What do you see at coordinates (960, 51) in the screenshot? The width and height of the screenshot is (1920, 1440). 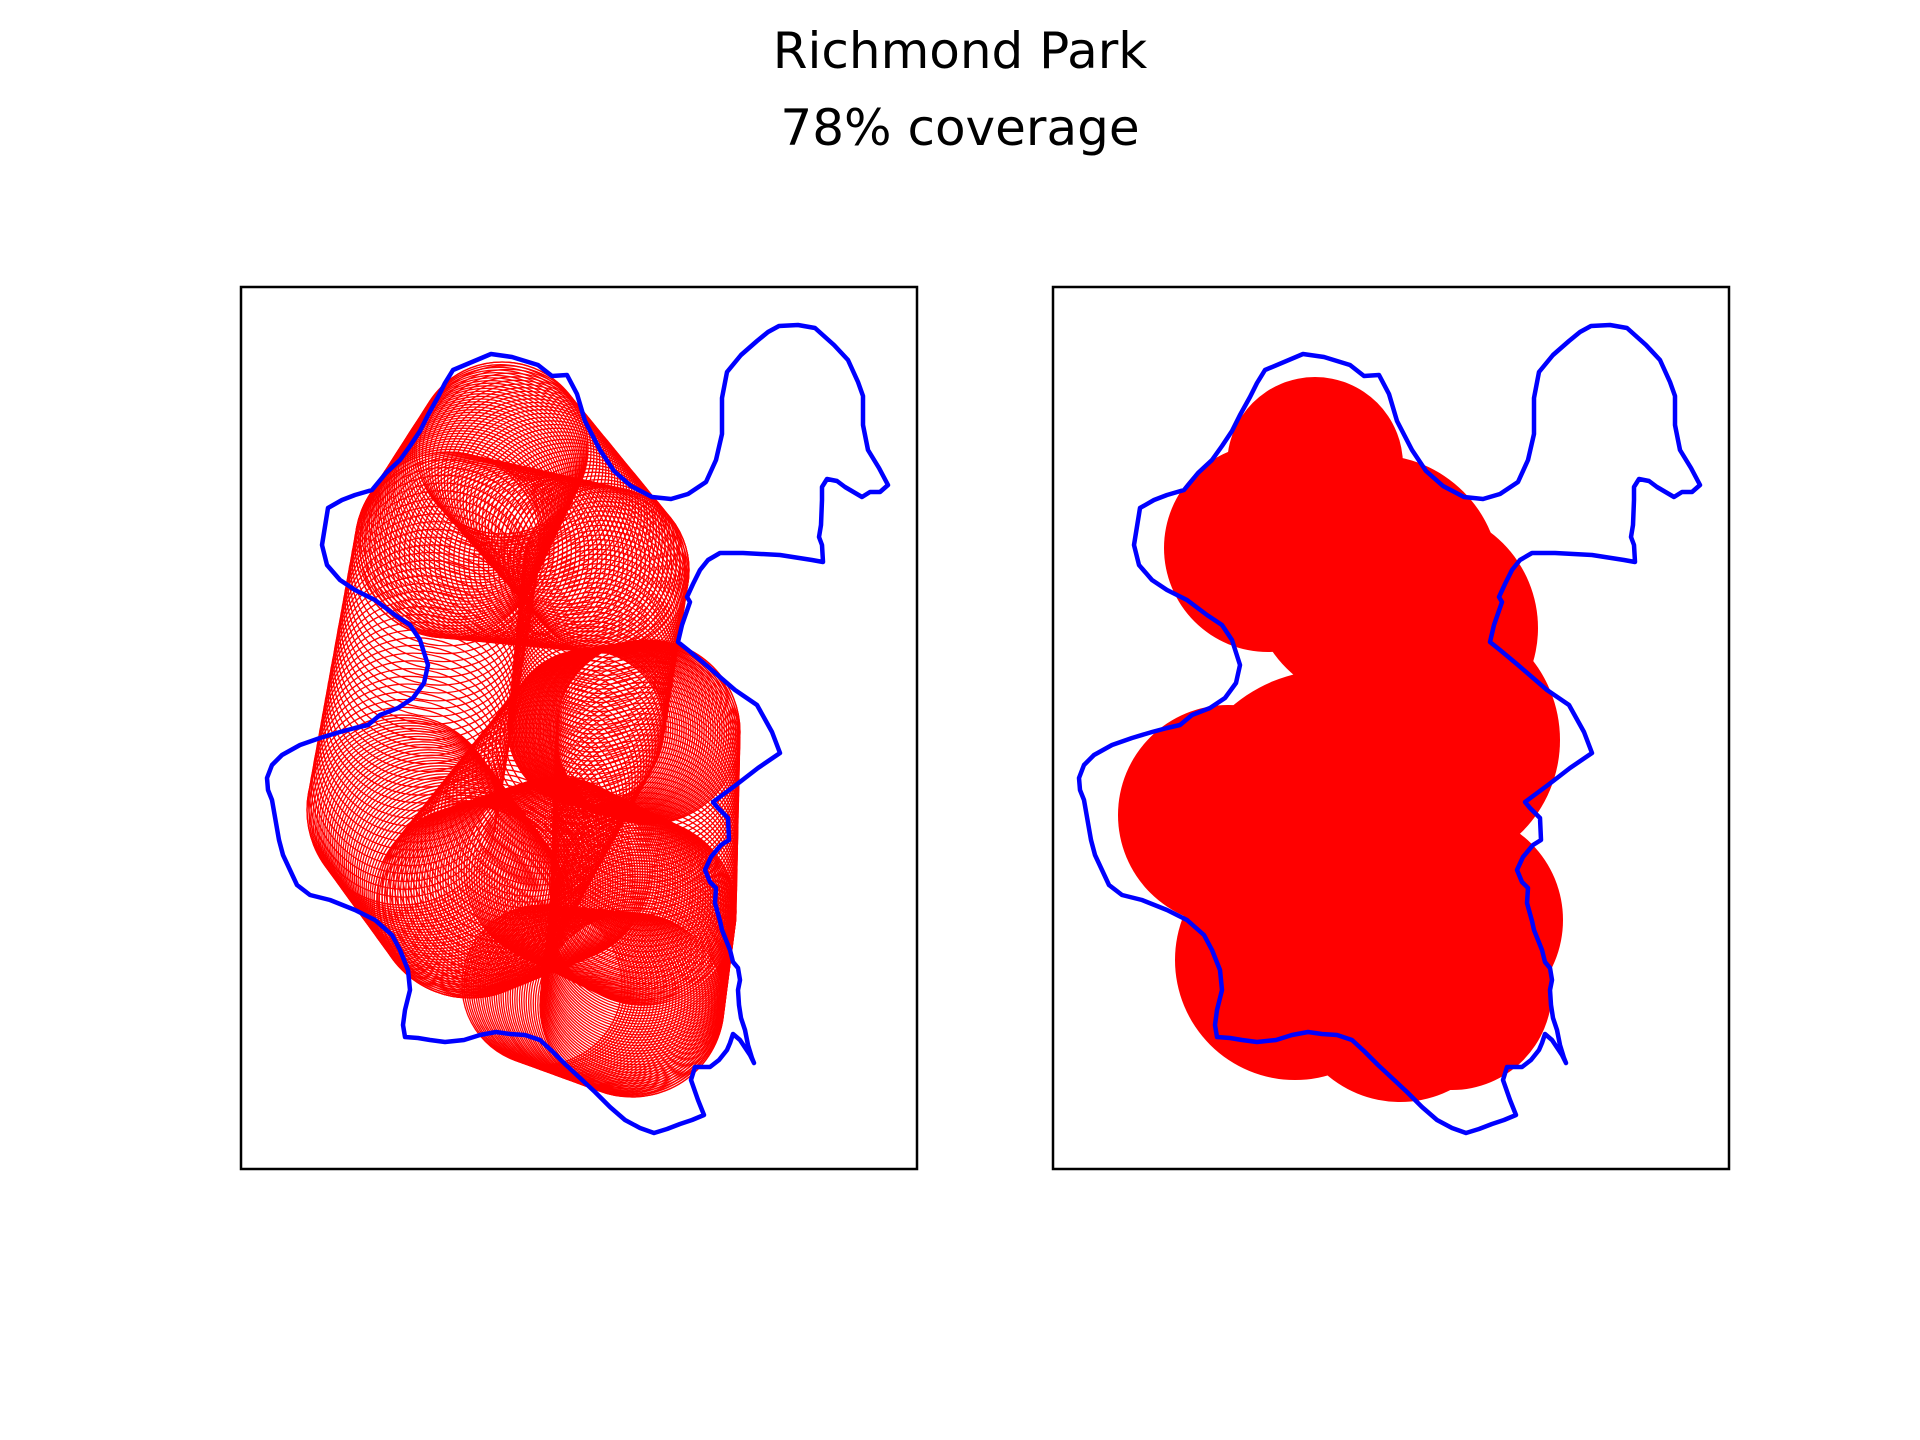 I see `map-title: Richmond Park` at bounding box center [960, 51].